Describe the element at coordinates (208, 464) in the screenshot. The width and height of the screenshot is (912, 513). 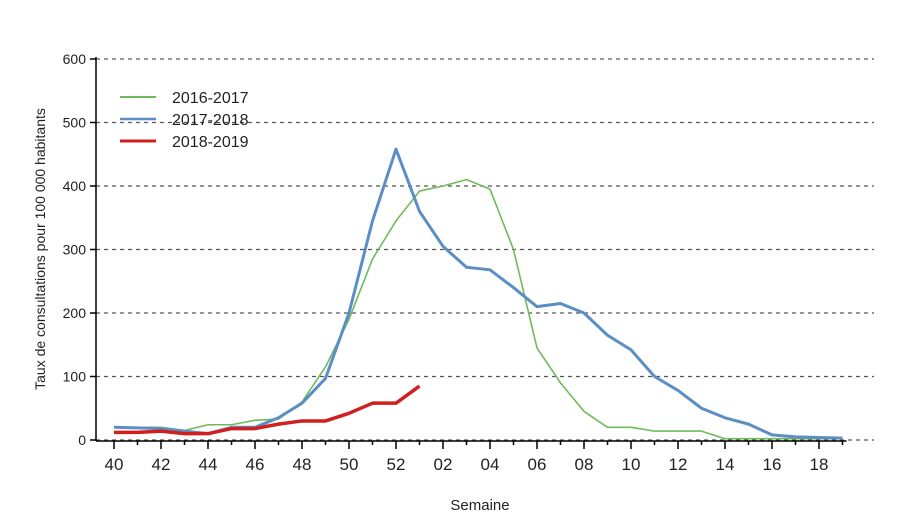
I see `x-tick-label: 44` at that location.